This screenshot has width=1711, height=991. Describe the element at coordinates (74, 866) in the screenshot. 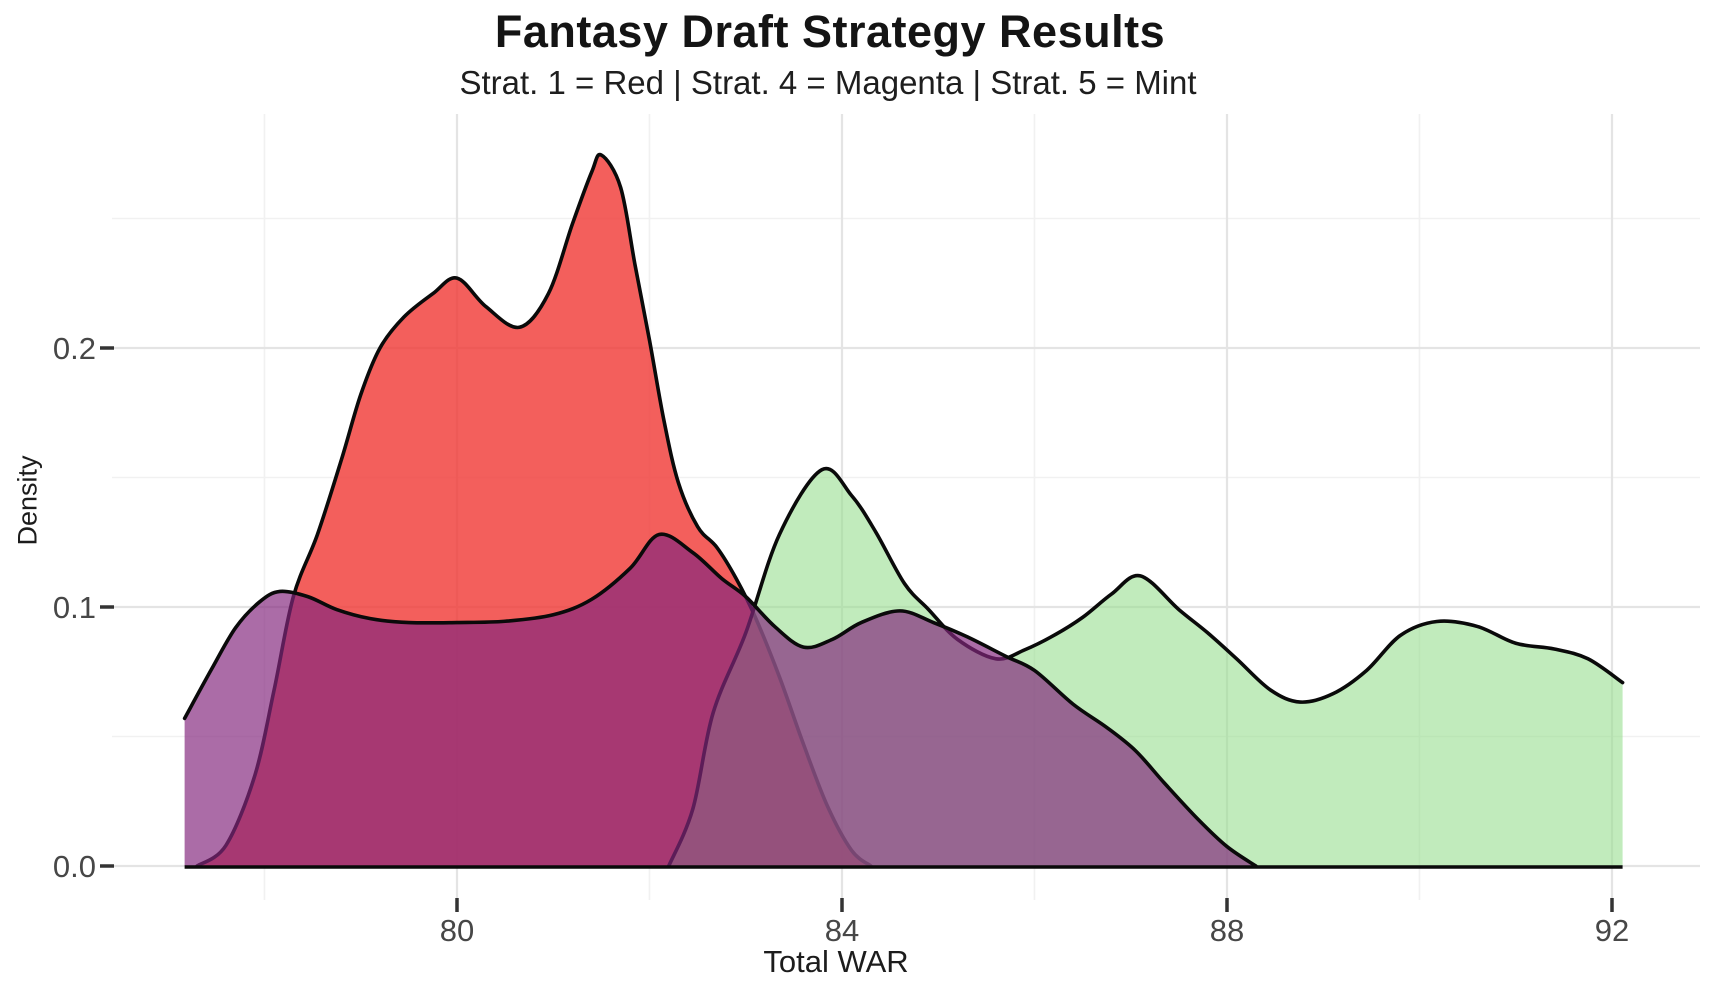

I see `y-tick-label: 0.0` at that location.